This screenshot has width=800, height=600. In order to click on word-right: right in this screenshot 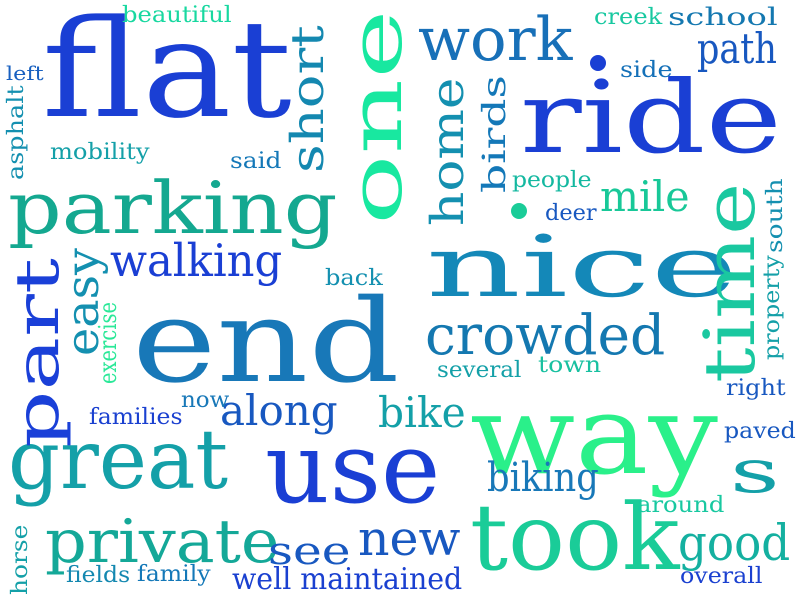, I will do `click(756, 388)`.